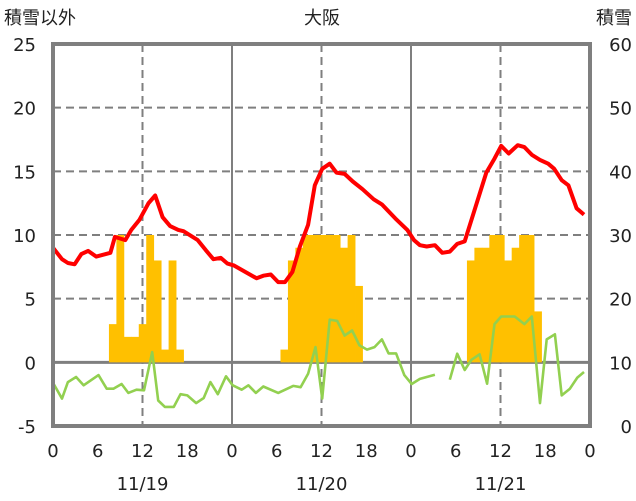 The width and height of the screenshot is (636, 501). Describe the element at coordinates (620, 172) in the screenshot. I see `right-tick-label: 40` at that location.